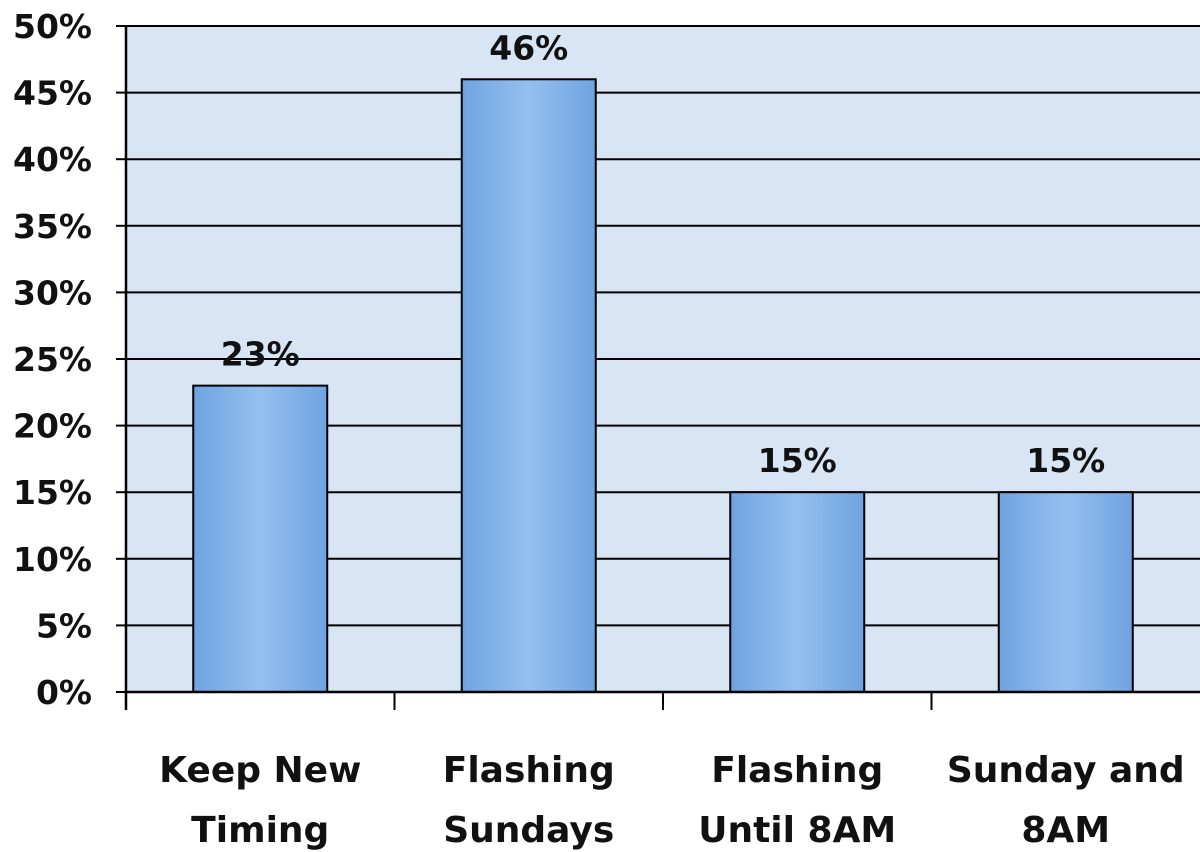  What do you see at coordinates (52, 292) in the screenshot?
I see `y-tick-label: 30%` at bounding box center [52, 292].